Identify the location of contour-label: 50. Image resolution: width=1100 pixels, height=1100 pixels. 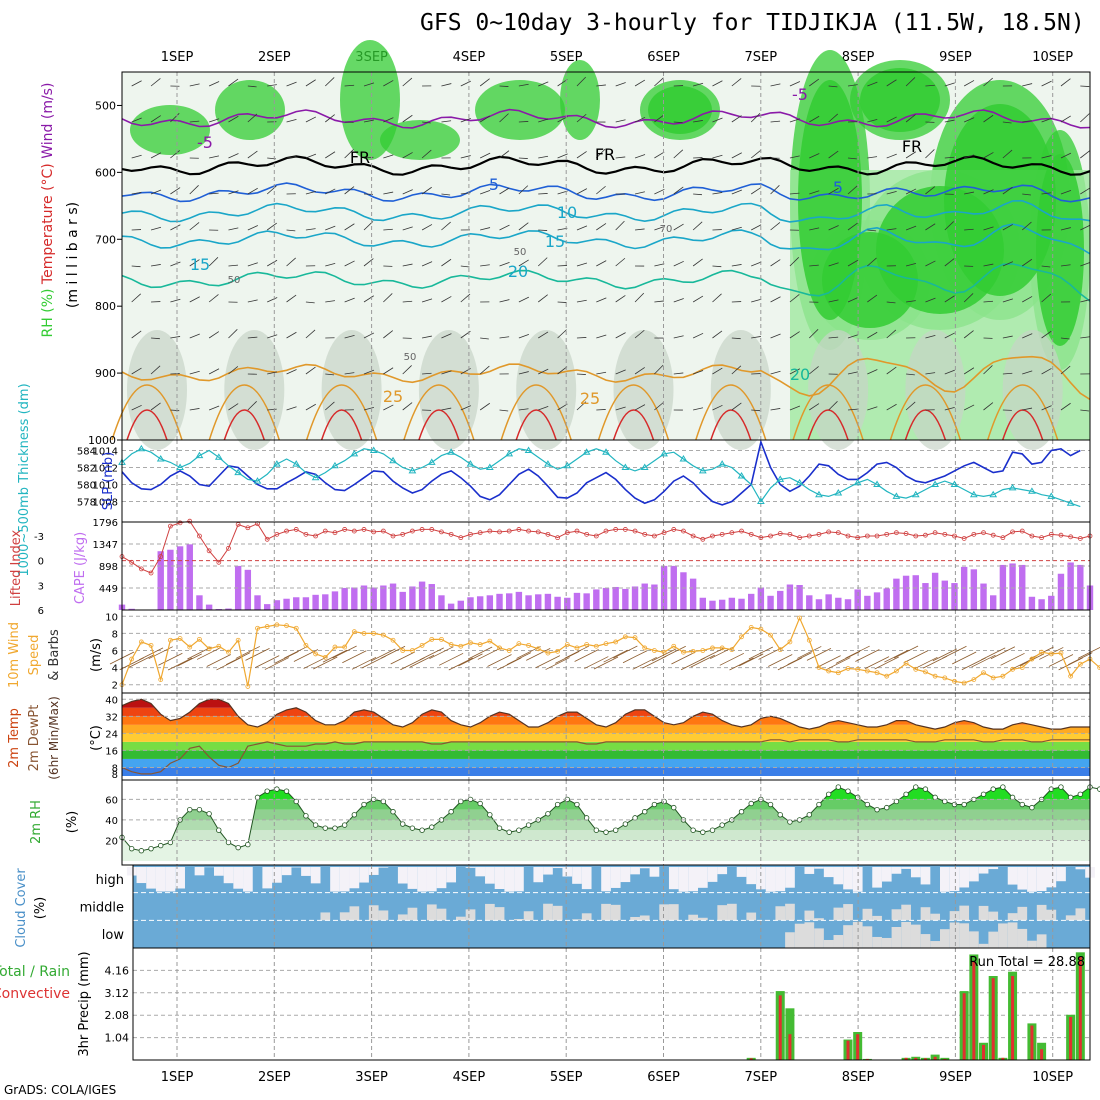
(234, 280).